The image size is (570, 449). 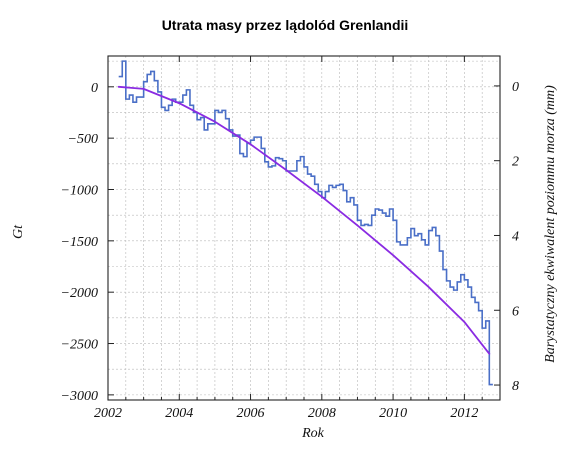 What do you see at coordinates (515, 386) in the screenshot?
I see `y2-tick-label: 8` at bounding box center [515, 386].